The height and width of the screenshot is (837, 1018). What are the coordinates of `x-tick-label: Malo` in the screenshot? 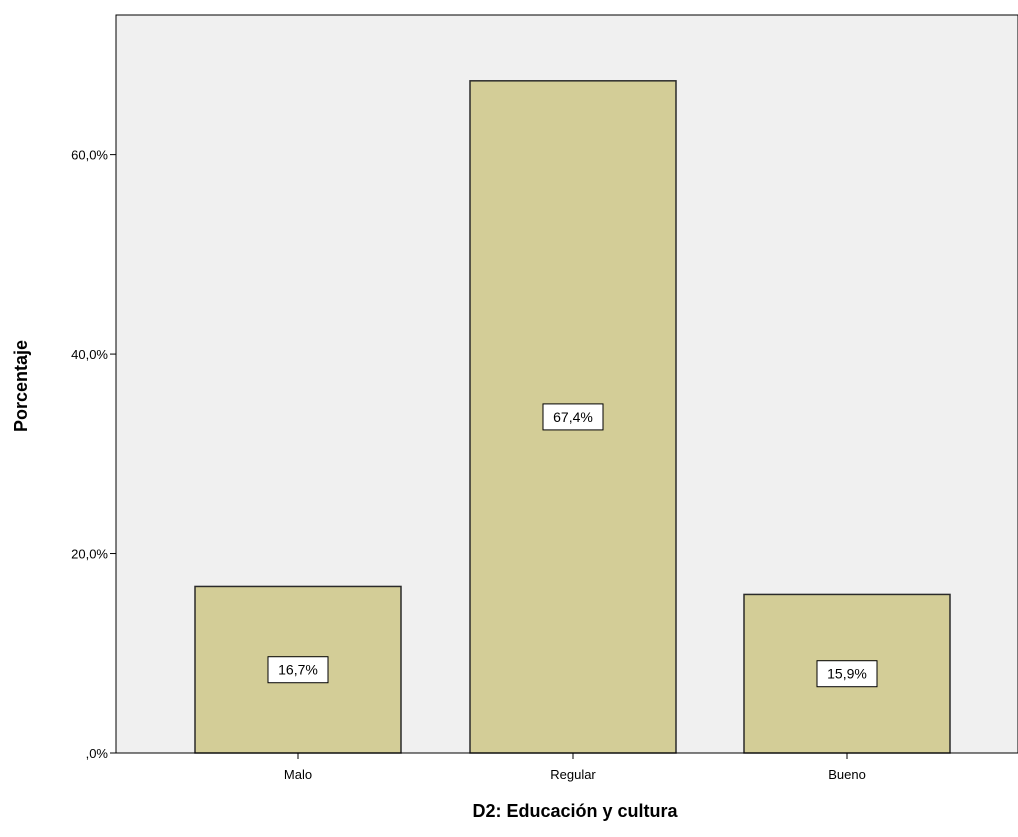 It's located at (298, 774).